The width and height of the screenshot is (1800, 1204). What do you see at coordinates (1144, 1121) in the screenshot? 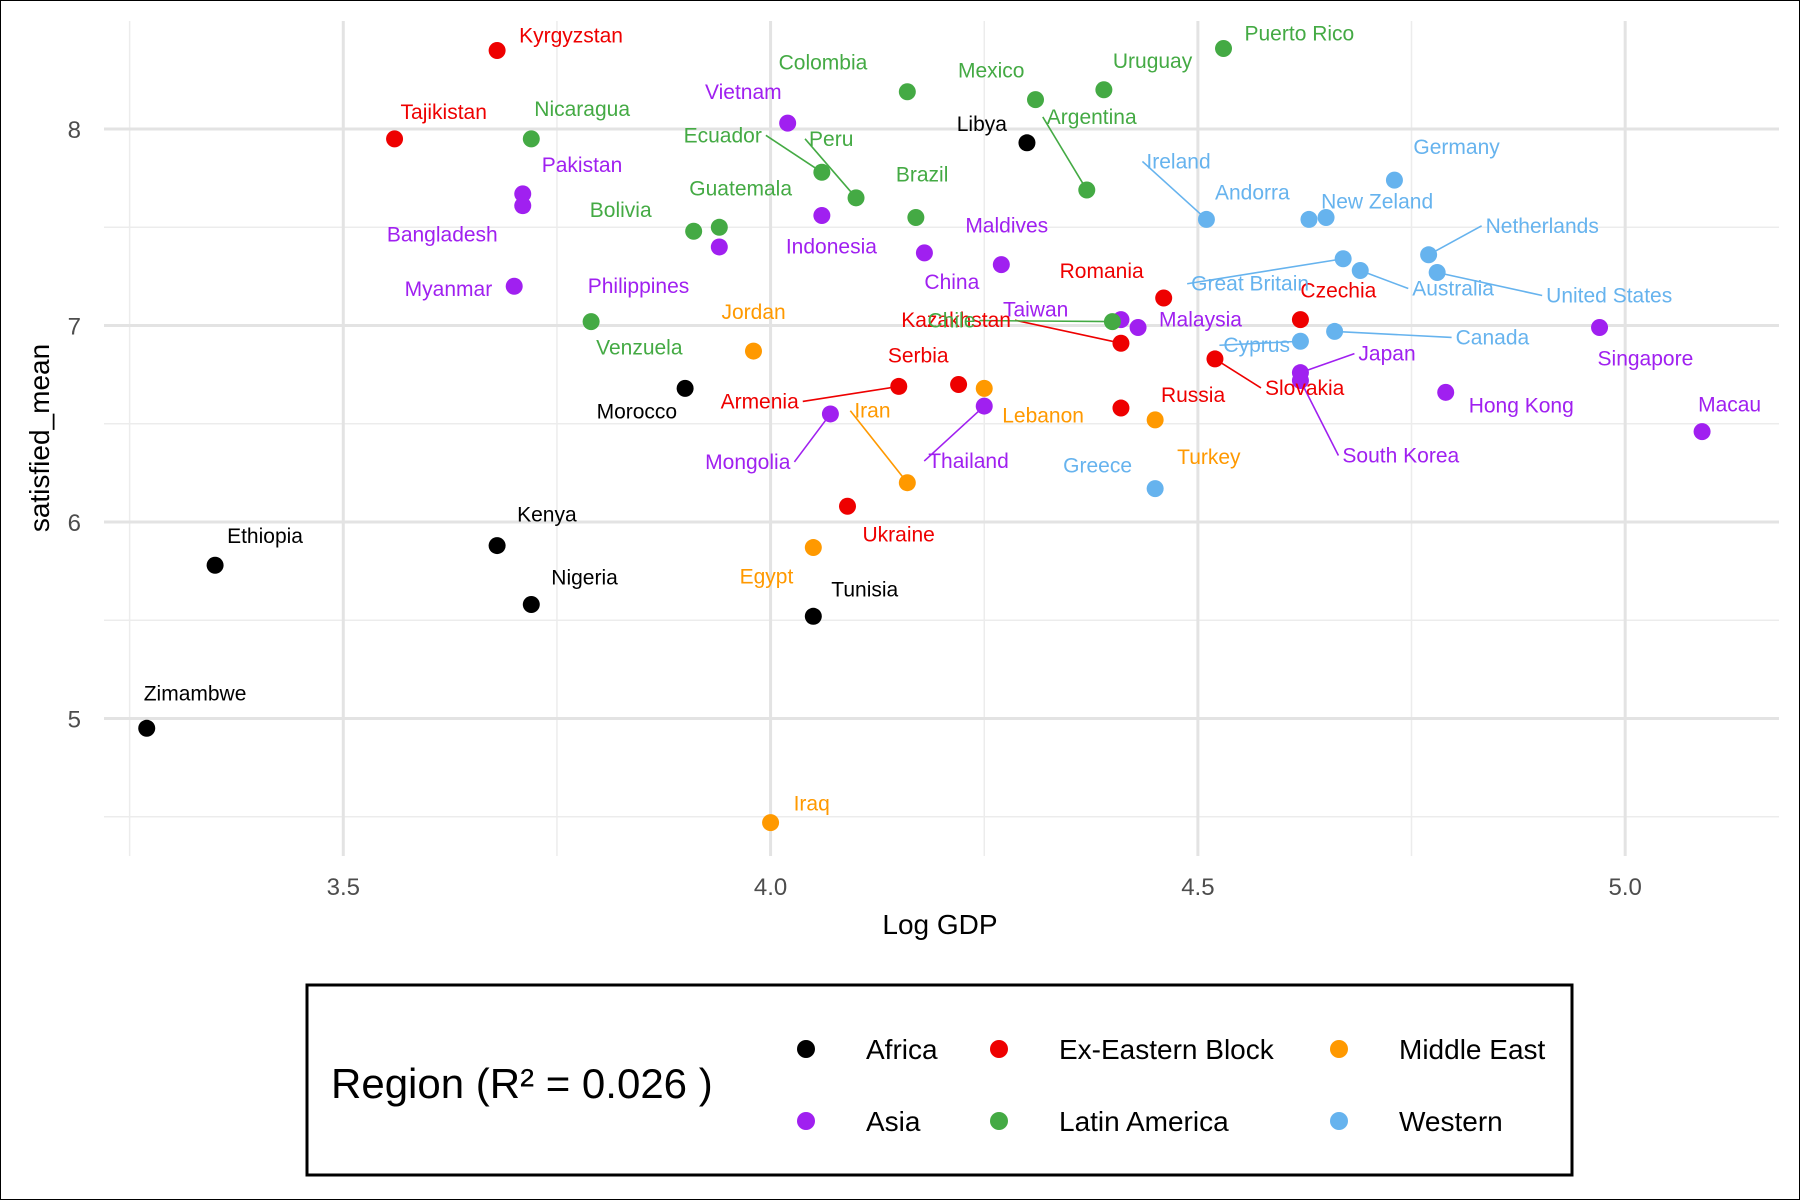
I see `legend-label: Latin America` at bounding box center [1144, 1121].